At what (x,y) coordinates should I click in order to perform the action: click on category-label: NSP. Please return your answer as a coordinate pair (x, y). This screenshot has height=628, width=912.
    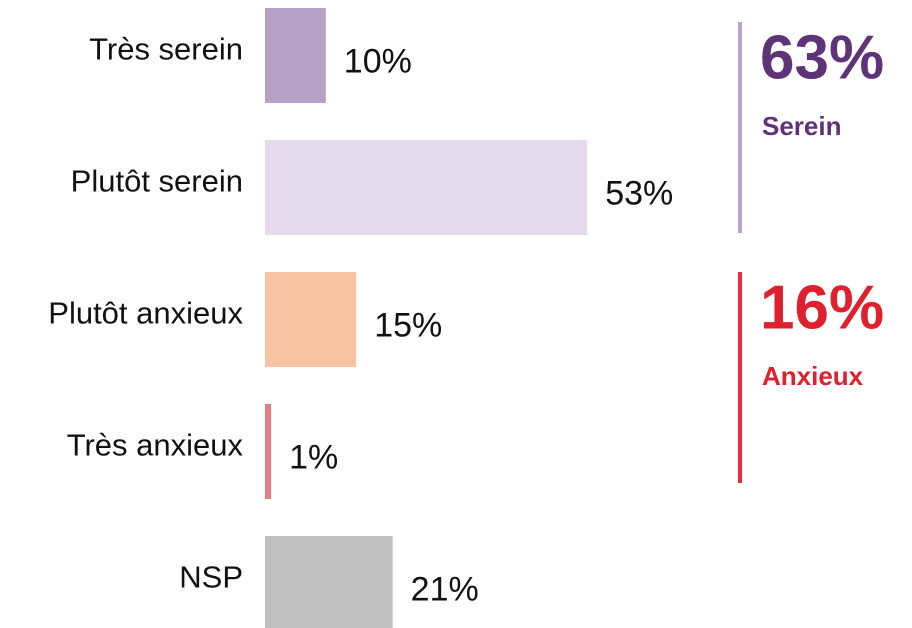
    Looking at the image, I should click on (211, 577).